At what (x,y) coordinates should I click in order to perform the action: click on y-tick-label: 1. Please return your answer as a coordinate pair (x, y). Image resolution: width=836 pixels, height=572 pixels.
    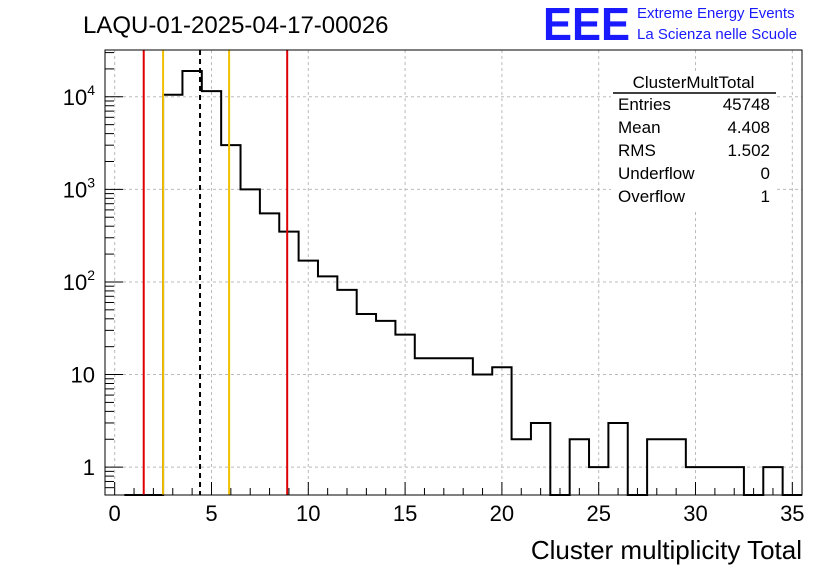
    Looking at the image, I should click on (89, 467).